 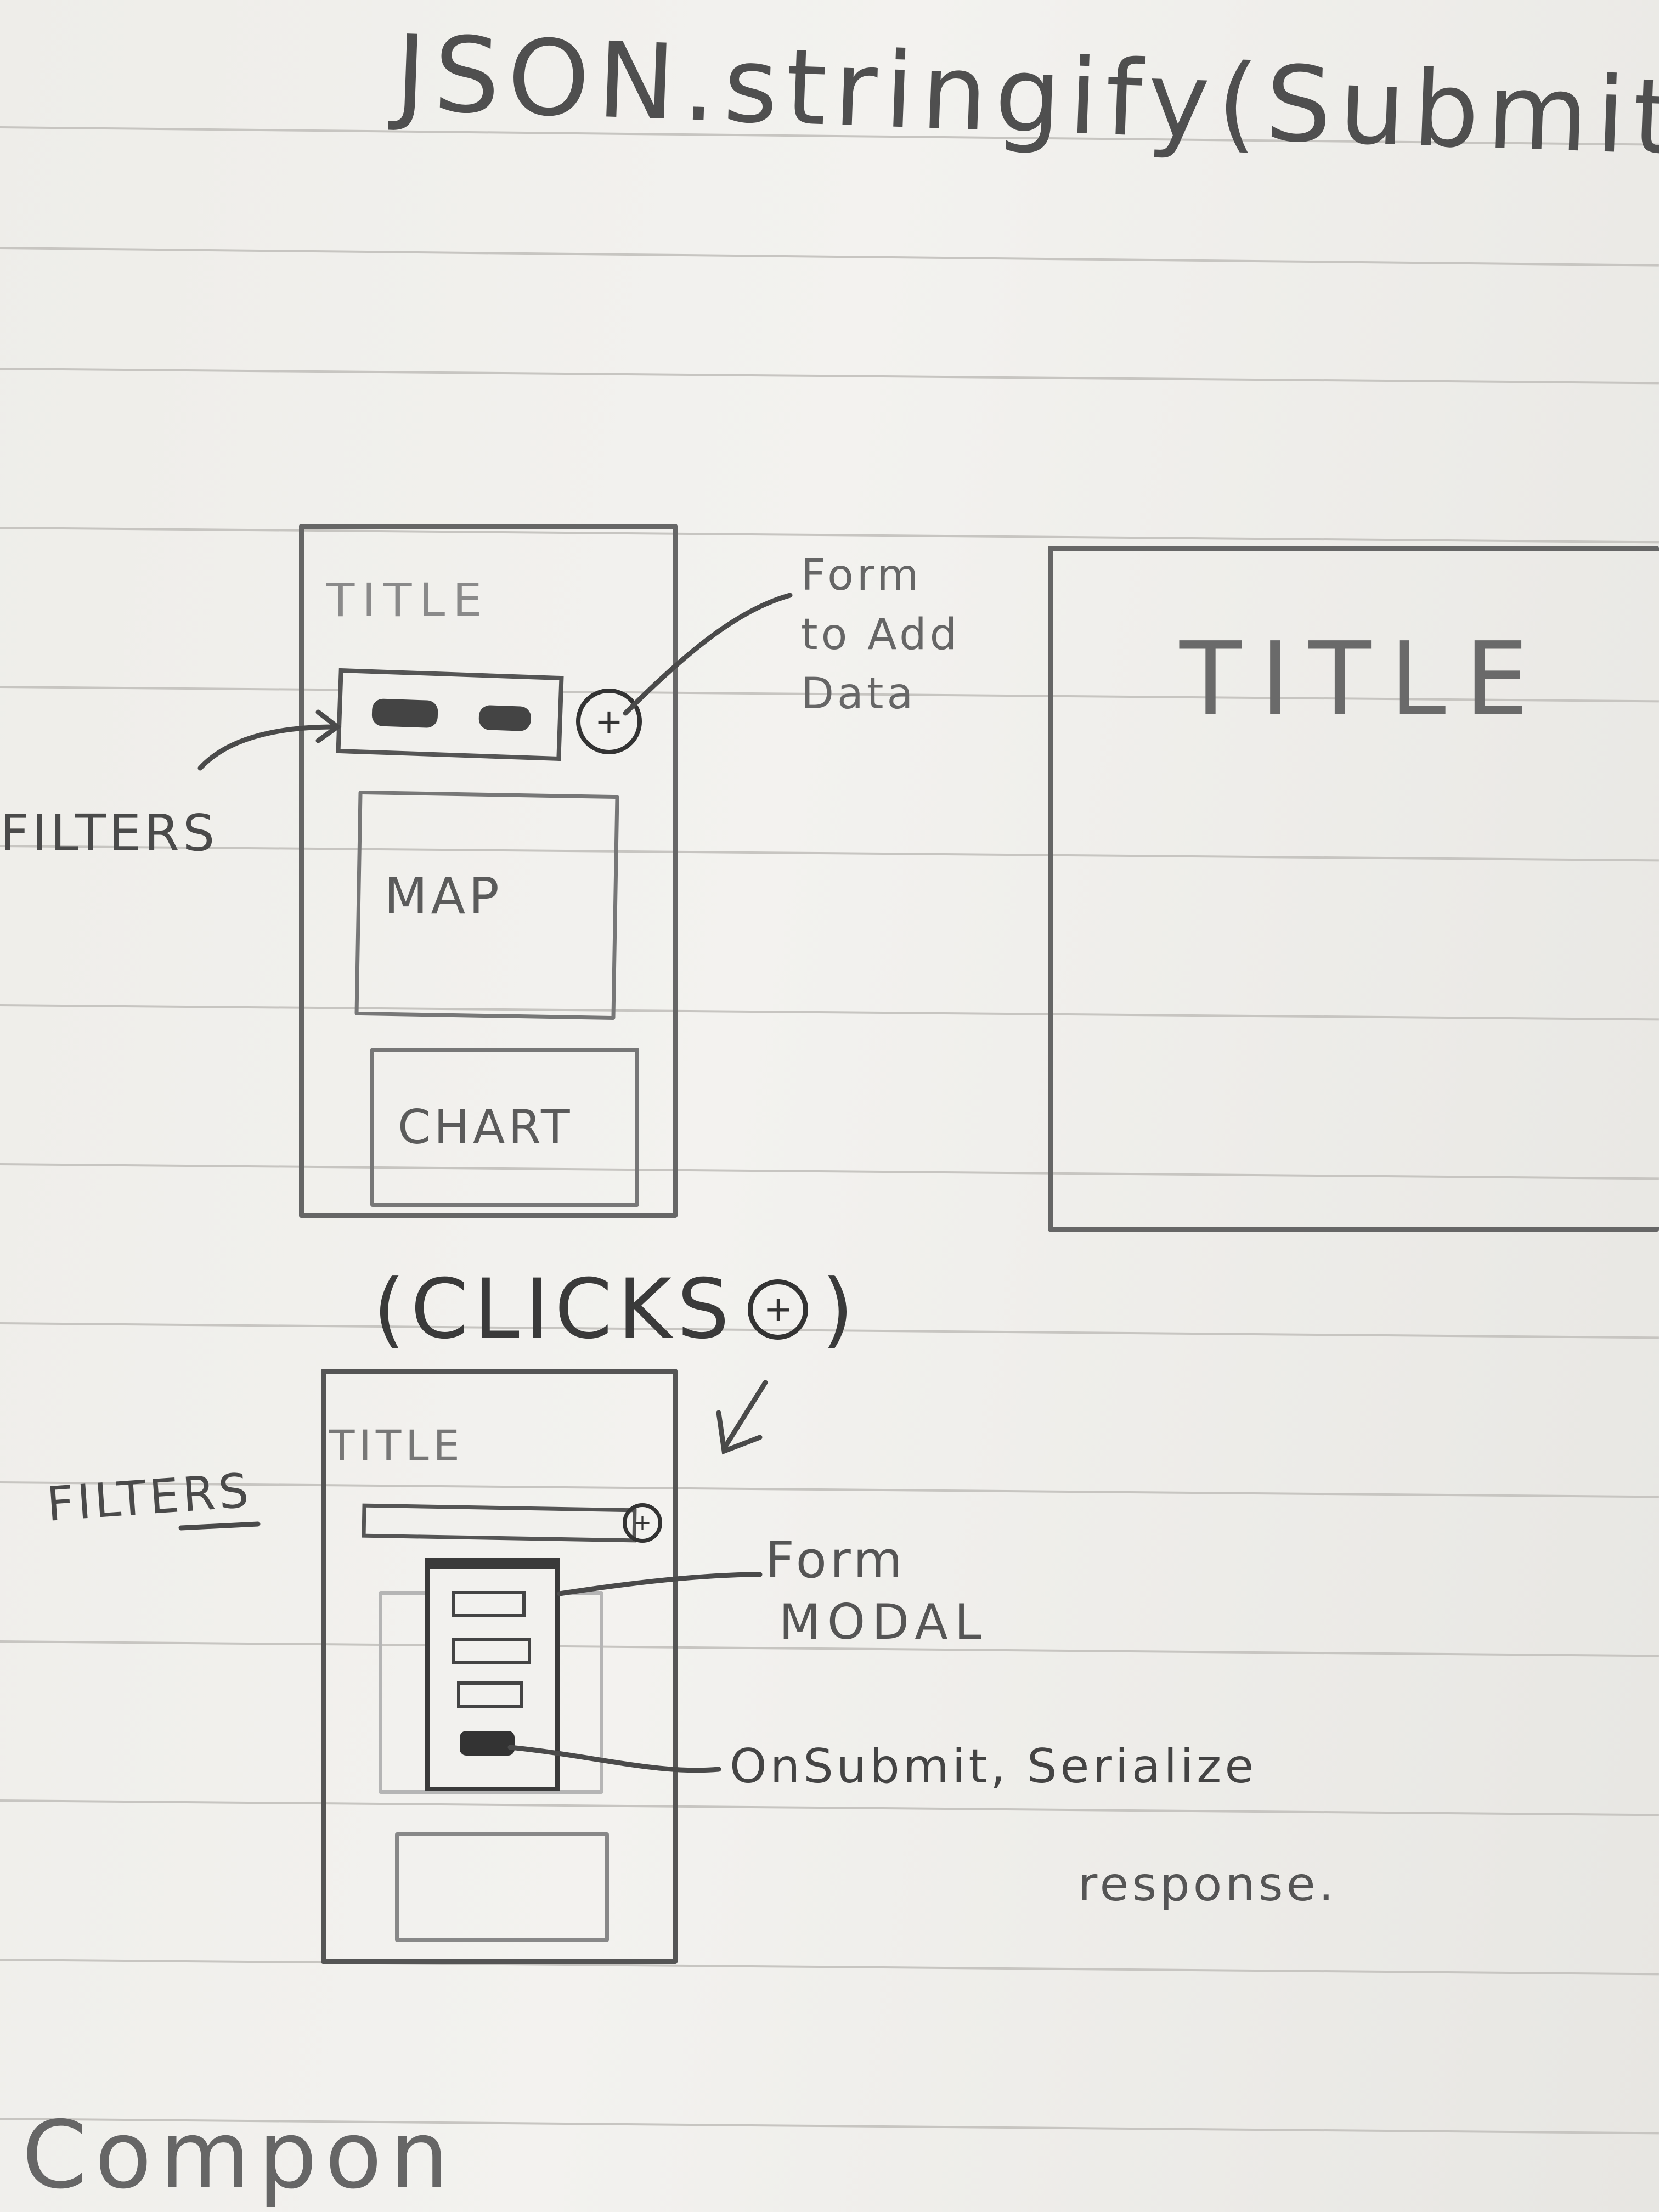 I want to click on clicks-caption: (CLICKS + ), so click(x=615, y=1310).